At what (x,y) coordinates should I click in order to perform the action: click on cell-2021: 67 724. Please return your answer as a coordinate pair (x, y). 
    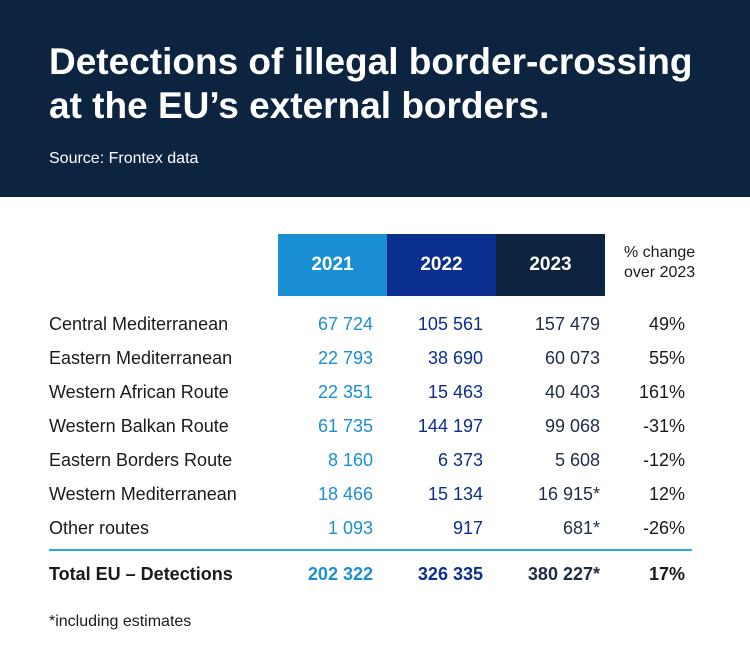
    Looking at the image, I should click on (345, 324).